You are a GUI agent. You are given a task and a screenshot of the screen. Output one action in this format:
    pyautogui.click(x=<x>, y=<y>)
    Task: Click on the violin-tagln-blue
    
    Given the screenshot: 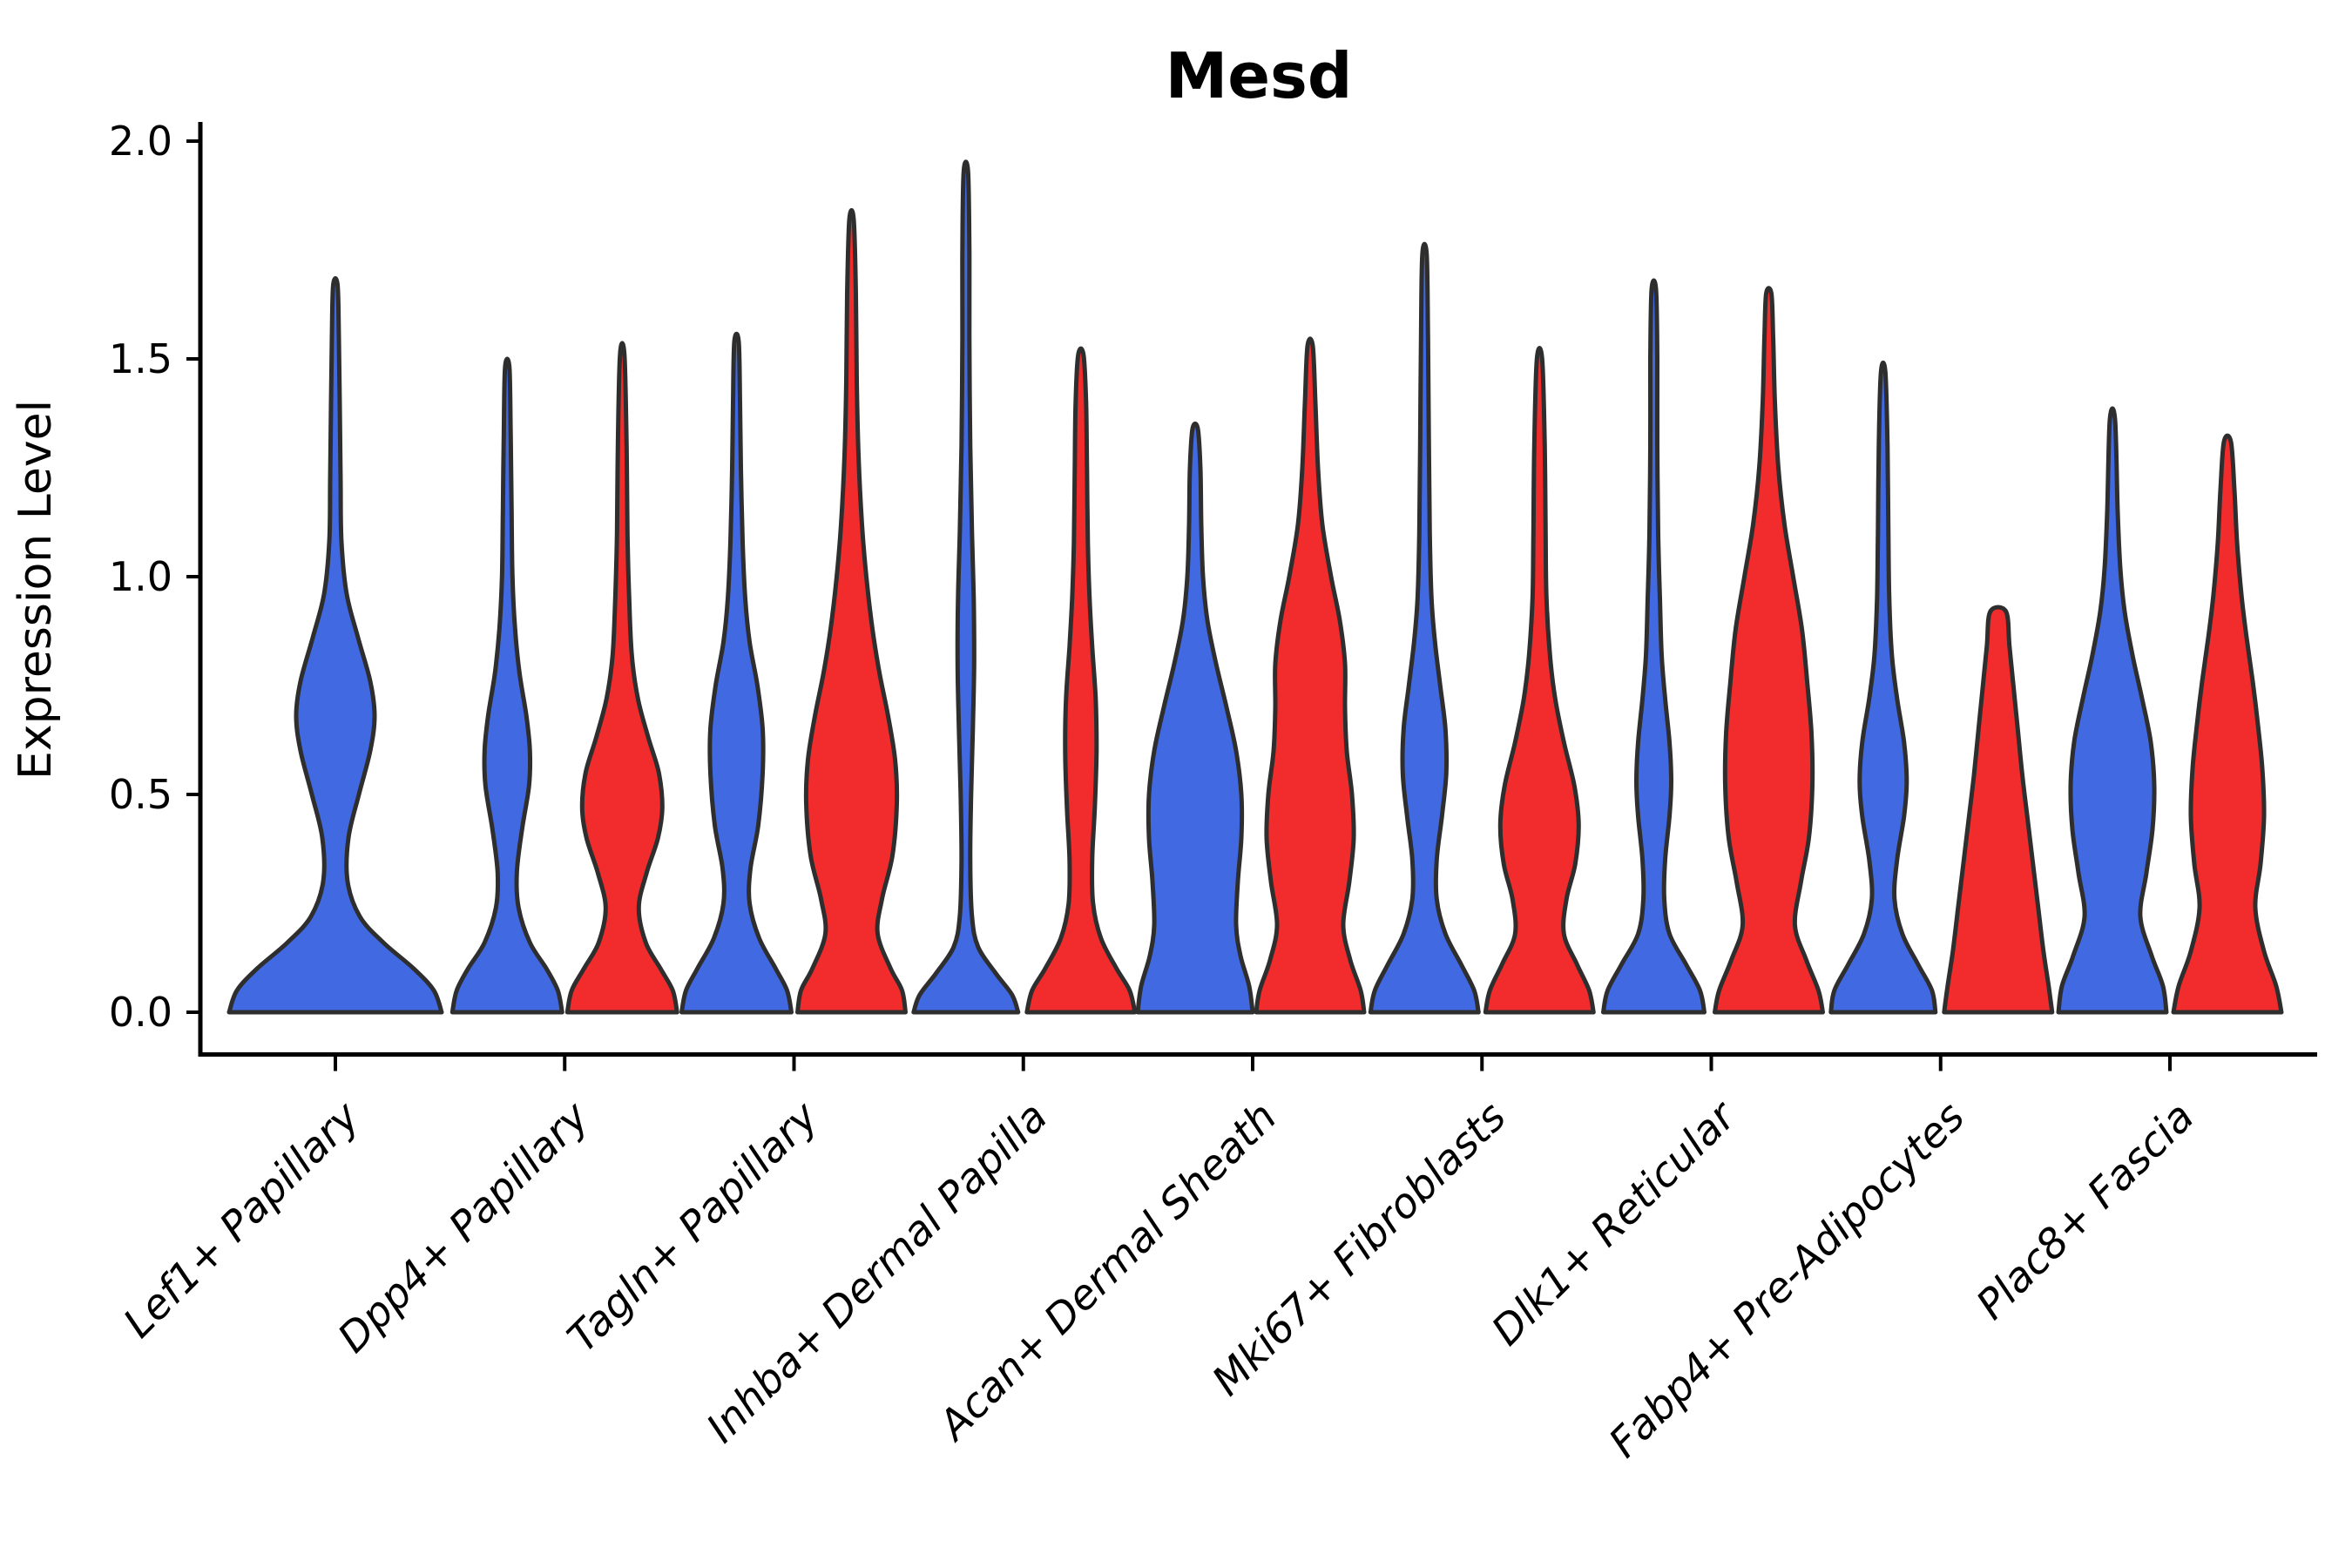 What is the action you would take?
    pyautogui.click(x=736, y=673)
    